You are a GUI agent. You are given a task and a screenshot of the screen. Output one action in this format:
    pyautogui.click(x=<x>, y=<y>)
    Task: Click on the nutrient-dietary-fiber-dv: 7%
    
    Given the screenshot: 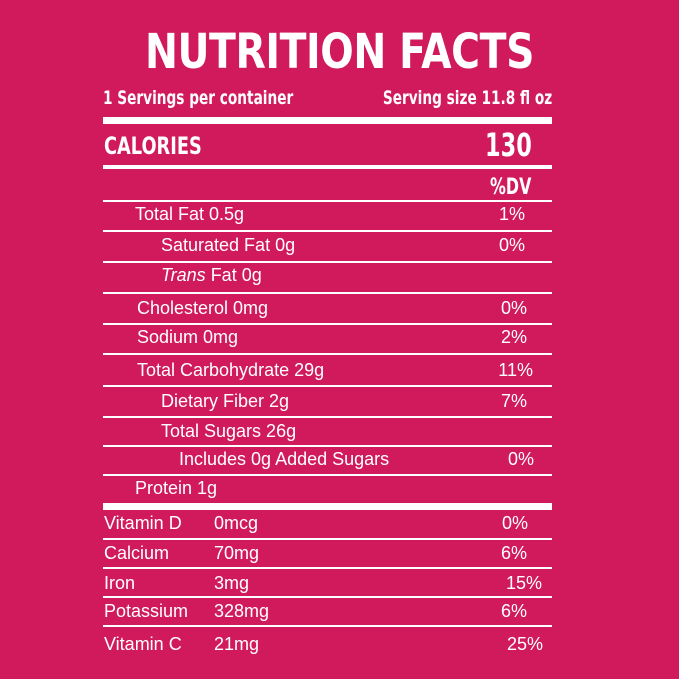 What is the action you would take?
    pyautogui.click(x=513, y=401)
    